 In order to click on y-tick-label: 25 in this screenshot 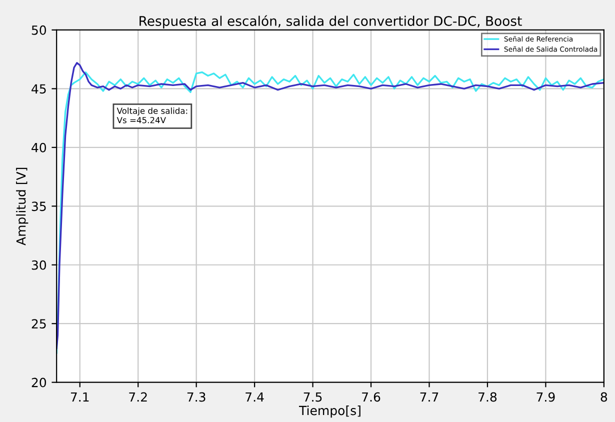, I will do `click(39, 324)`.